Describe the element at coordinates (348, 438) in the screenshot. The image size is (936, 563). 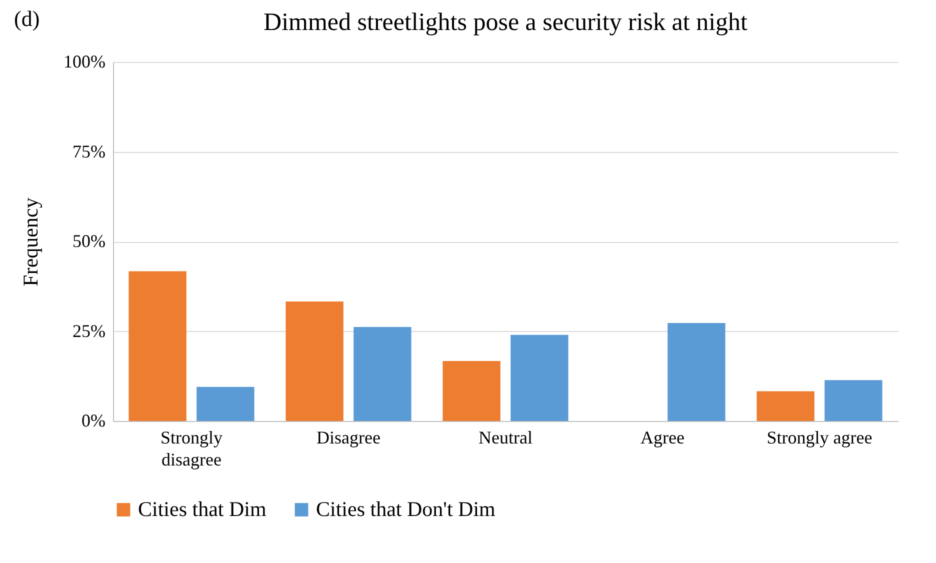
I see `x-tick-label: Disagree` at that location.